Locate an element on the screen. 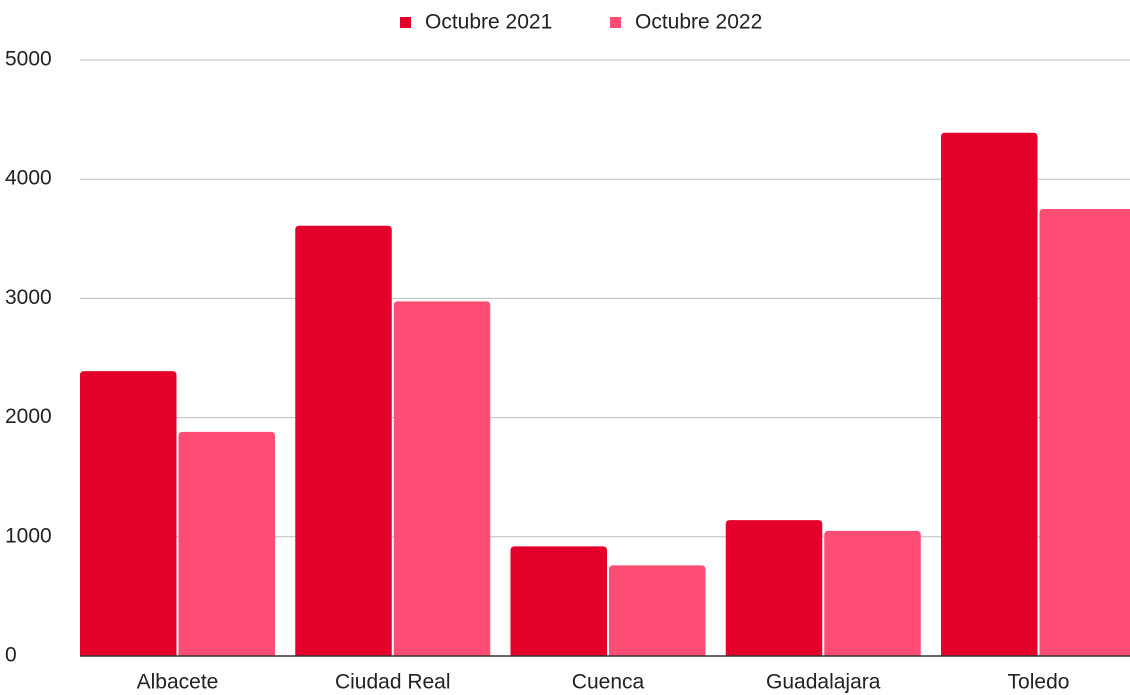 The width and height of the screenshot is (1130, 695). y-tick-label: 1000 is located at coordinates (28, 535).